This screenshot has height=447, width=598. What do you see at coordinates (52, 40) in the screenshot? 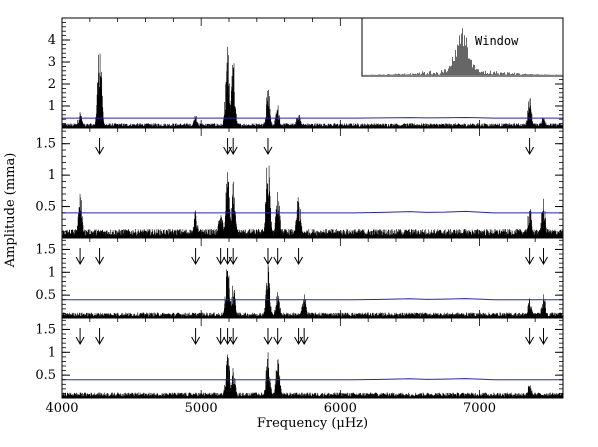
I see `y-tick-label: 4` at bounding box center [52, 40].